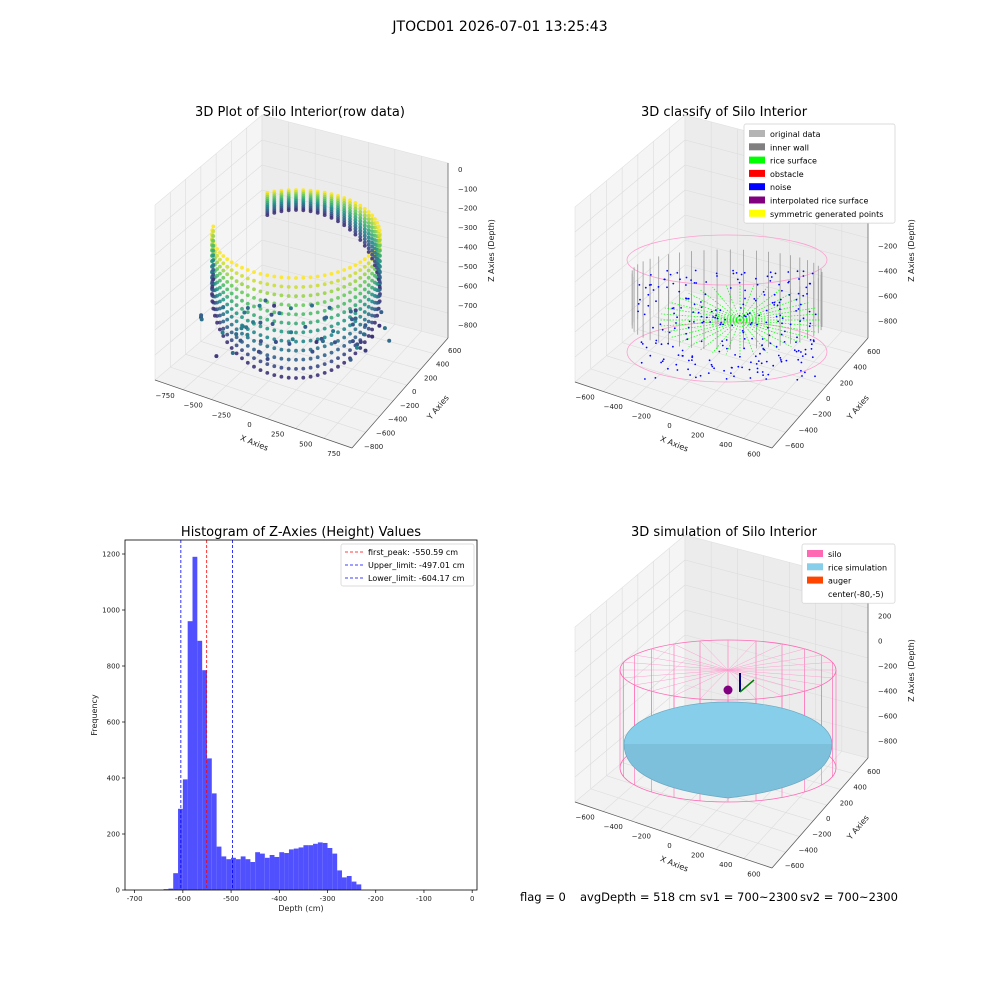  I want to click on histogram-x-tick-label: -100, so click(424, 899).